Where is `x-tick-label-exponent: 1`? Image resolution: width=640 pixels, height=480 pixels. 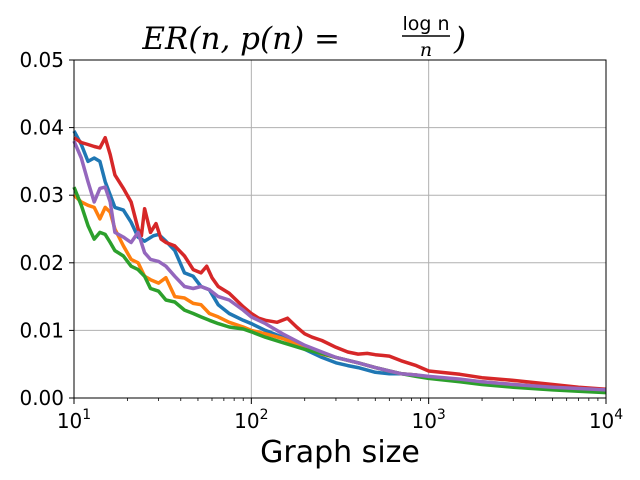 x-tick-label-exponent: 1 is located at coordinates (86, 415).